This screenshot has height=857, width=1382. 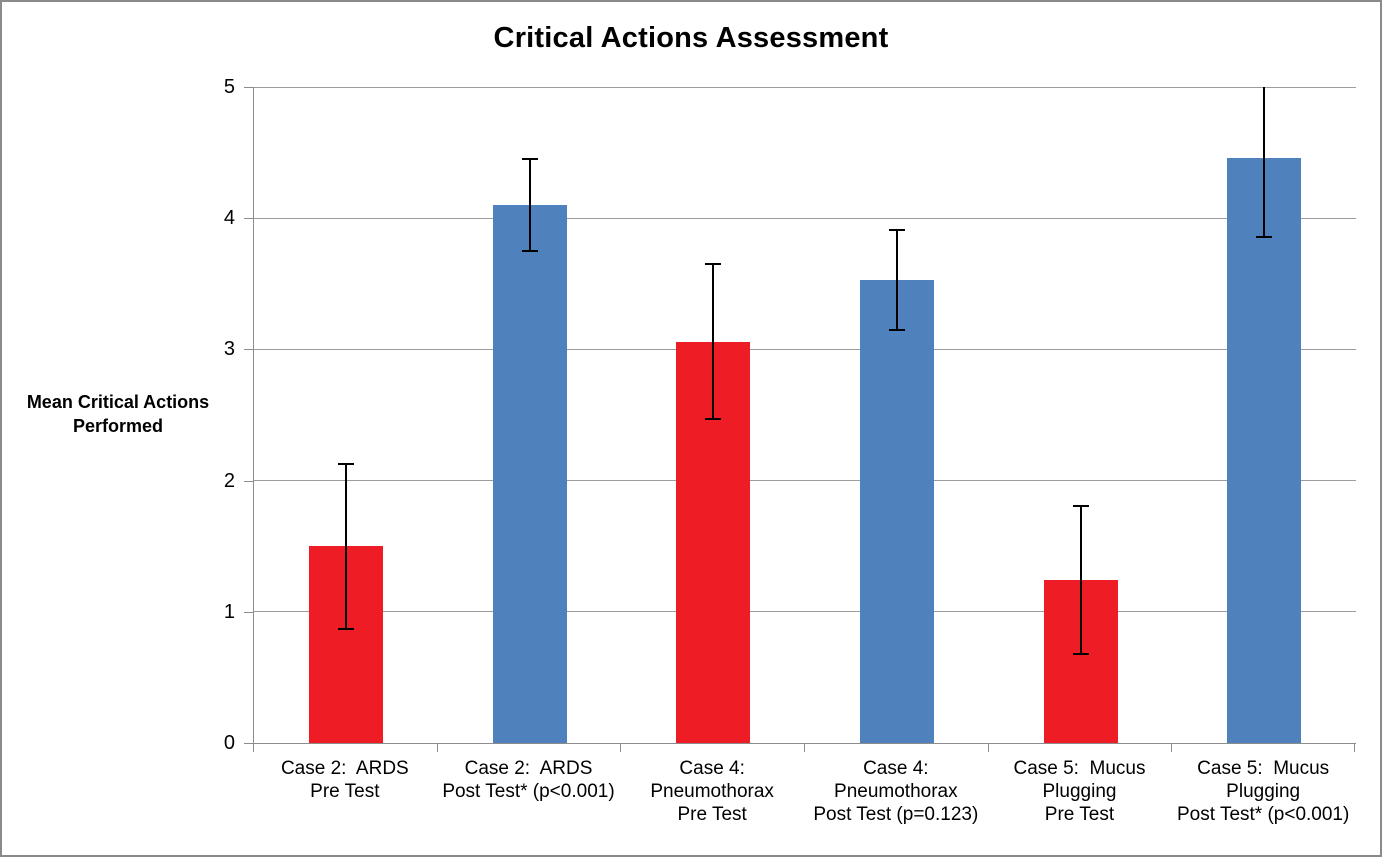 What do you see at coordinates (691, 38) in the screenshot?
I see `chart-title: Critical Actions Assessment` at bounding box center [691, 38].